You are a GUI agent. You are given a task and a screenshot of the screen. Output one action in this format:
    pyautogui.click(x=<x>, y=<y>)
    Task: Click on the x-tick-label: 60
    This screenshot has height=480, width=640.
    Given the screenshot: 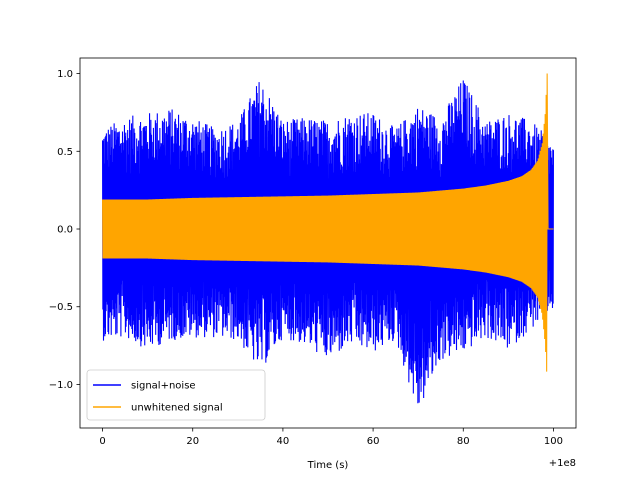 What is the action you would take?
    pyautogui.click(x=373, y=441)
    